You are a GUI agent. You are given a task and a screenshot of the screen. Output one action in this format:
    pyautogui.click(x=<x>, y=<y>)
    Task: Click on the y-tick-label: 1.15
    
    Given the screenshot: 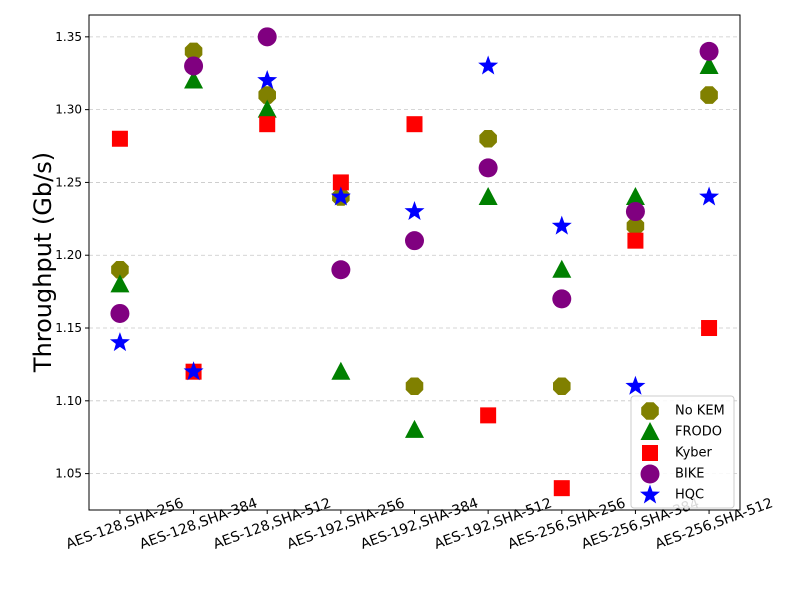 What is the action you would take?
    pyautogui.click(x=68, y=328)
    